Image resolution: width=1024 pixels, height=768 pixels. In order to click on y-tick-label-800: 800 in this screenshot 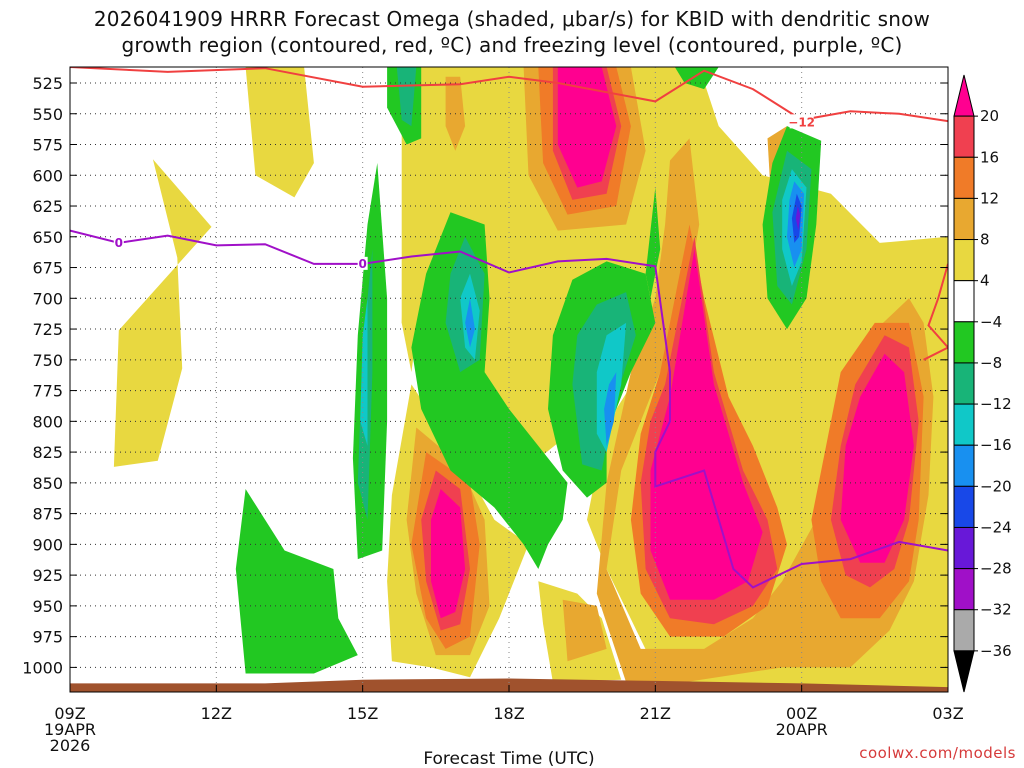, I will do `click(47, 421)`.